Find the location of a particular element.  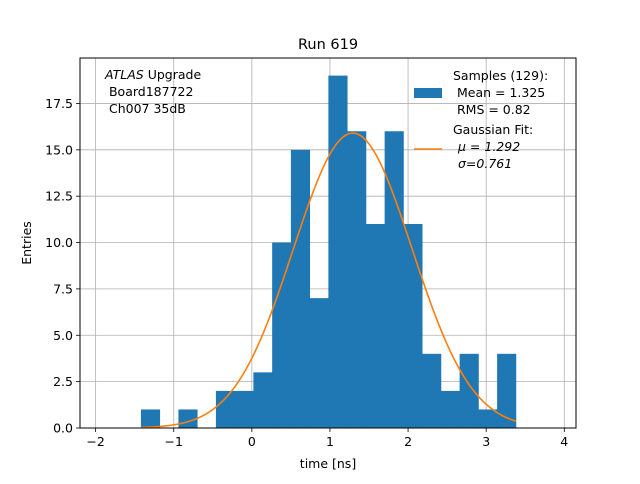

x-axis-label: time [ns] is located at coordinates (328, 463).